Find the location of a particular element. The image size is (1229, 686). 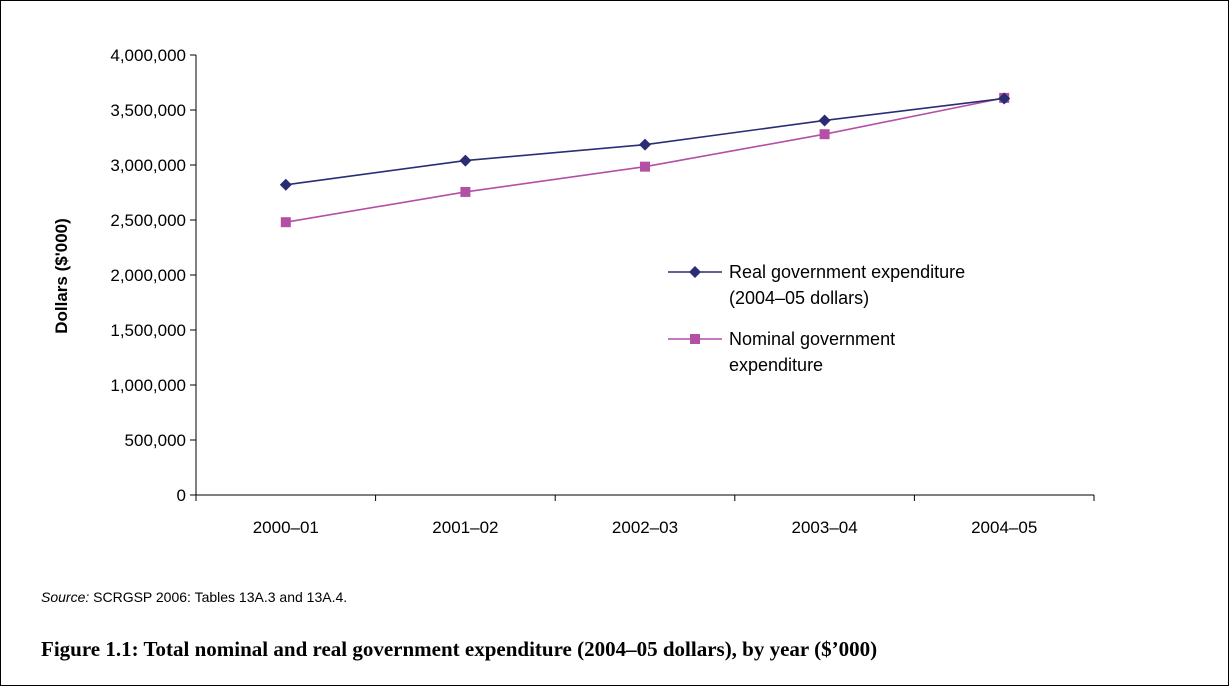

chart-series is located at coordinates (645, 160).